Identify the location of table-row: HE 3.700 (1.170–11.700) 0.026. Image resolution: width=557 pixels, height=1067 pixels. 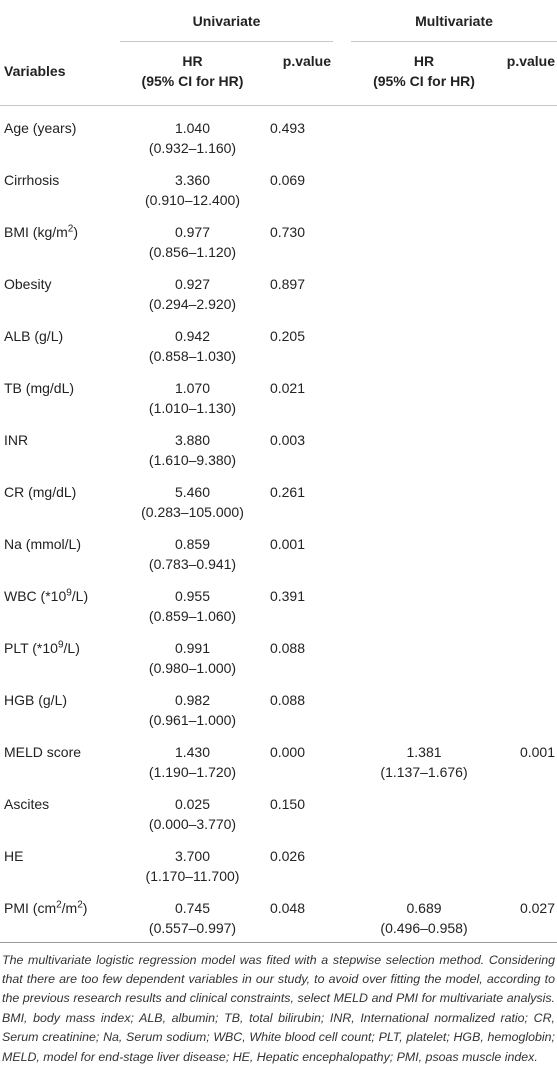
(278, 860).